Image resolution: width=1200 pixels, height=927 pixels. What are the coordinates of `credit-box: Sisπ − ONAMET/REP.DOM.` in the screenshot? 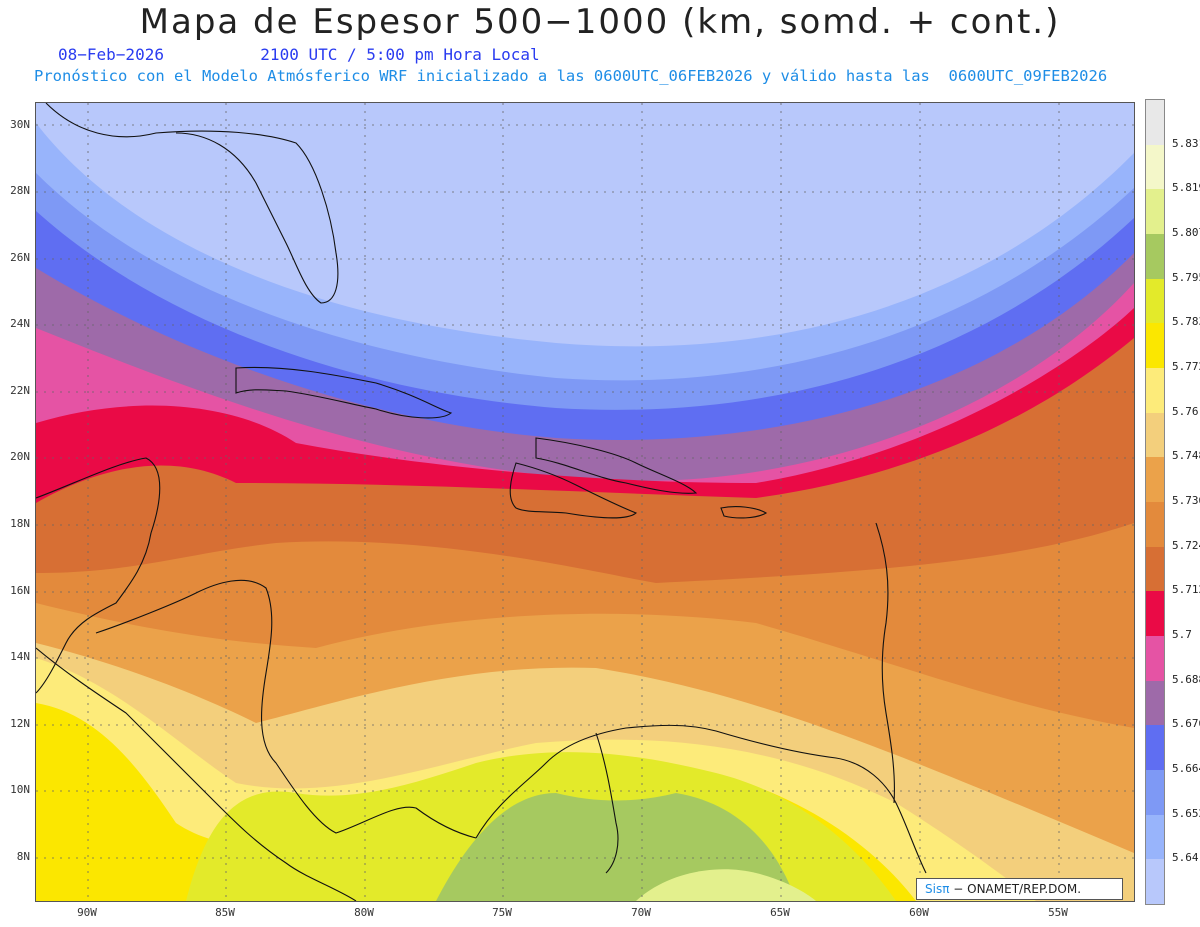 It's located at (1019, 889).